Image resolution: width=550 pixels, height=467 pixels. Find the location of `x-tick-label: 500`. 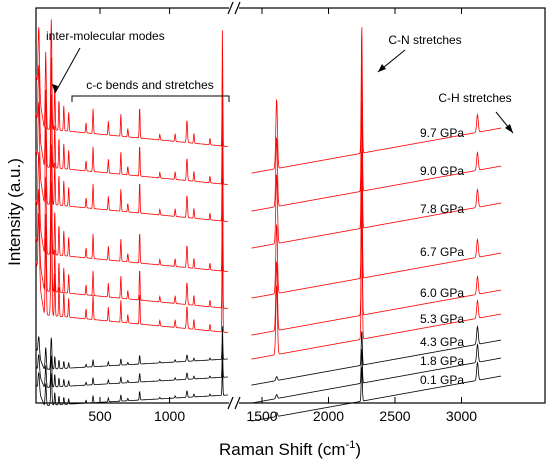

x-tick-label: 500 is located at coordinates (100, 416).